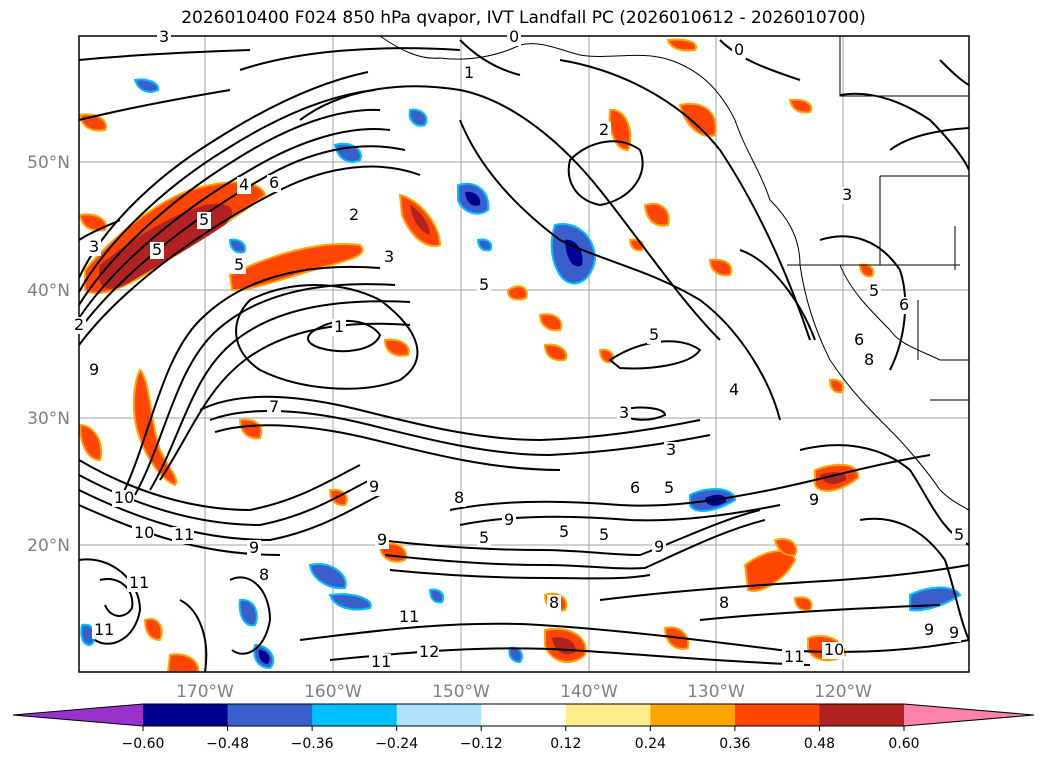 This screenshot has height=765, width=1047. What do you see at coordinates (734, 744) in the screenshot?
I see `colorbar-tick-label: 0.36` at bounding box center [734, 744].